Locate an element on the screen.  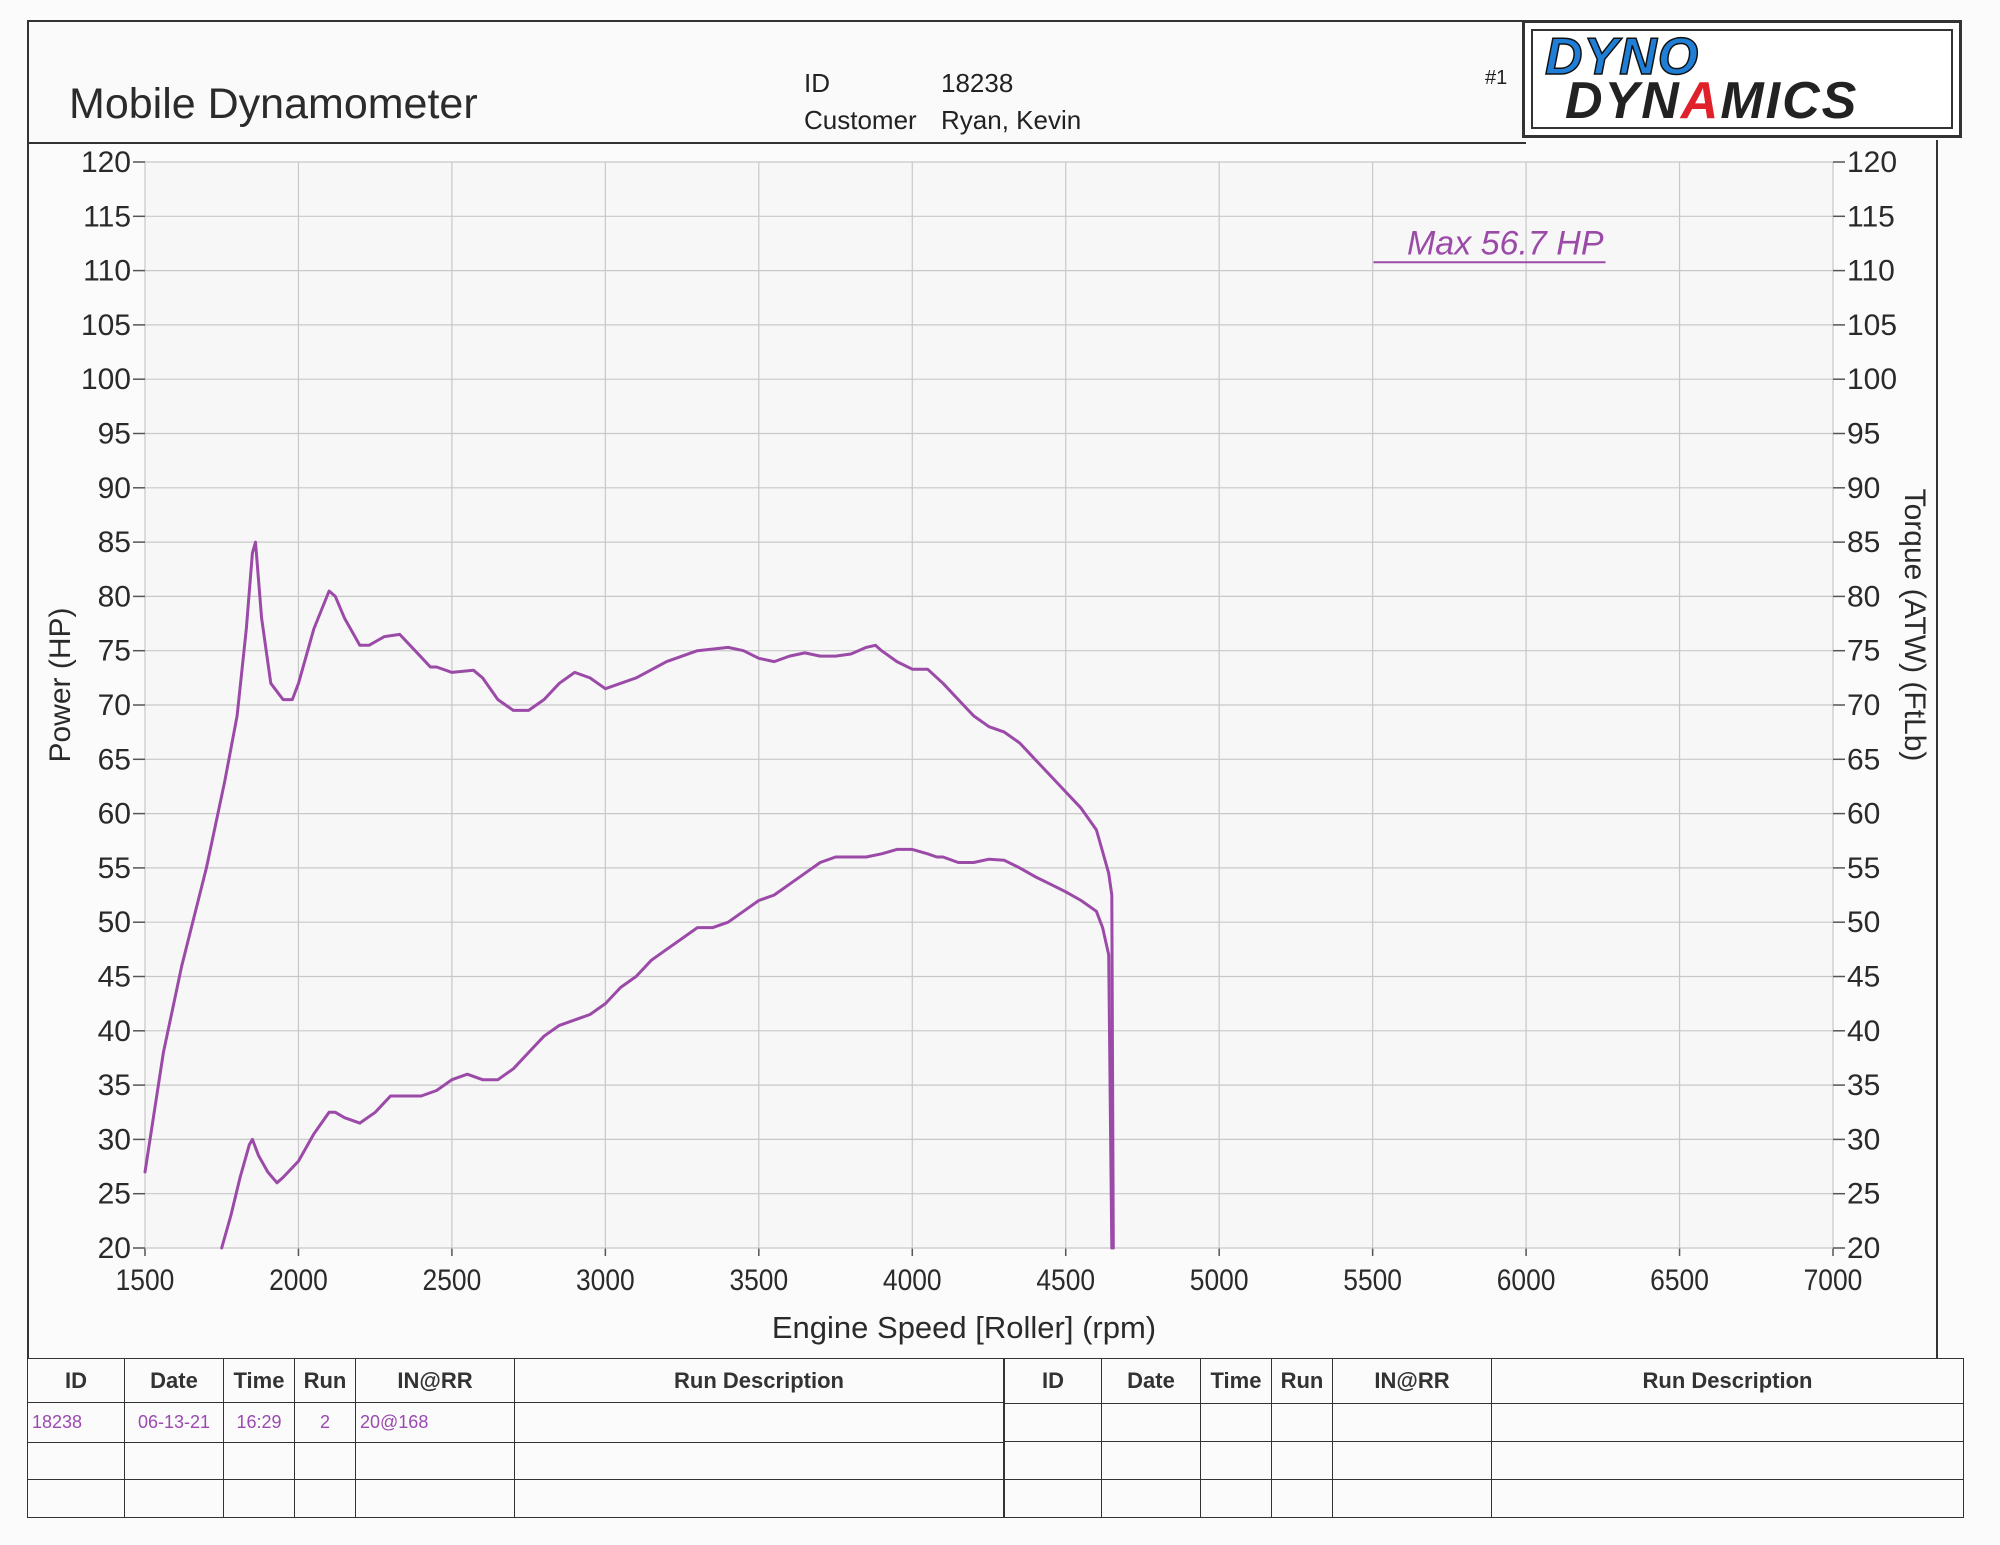
y-tick-label-left: 75 is located at coordinates (114, 651).